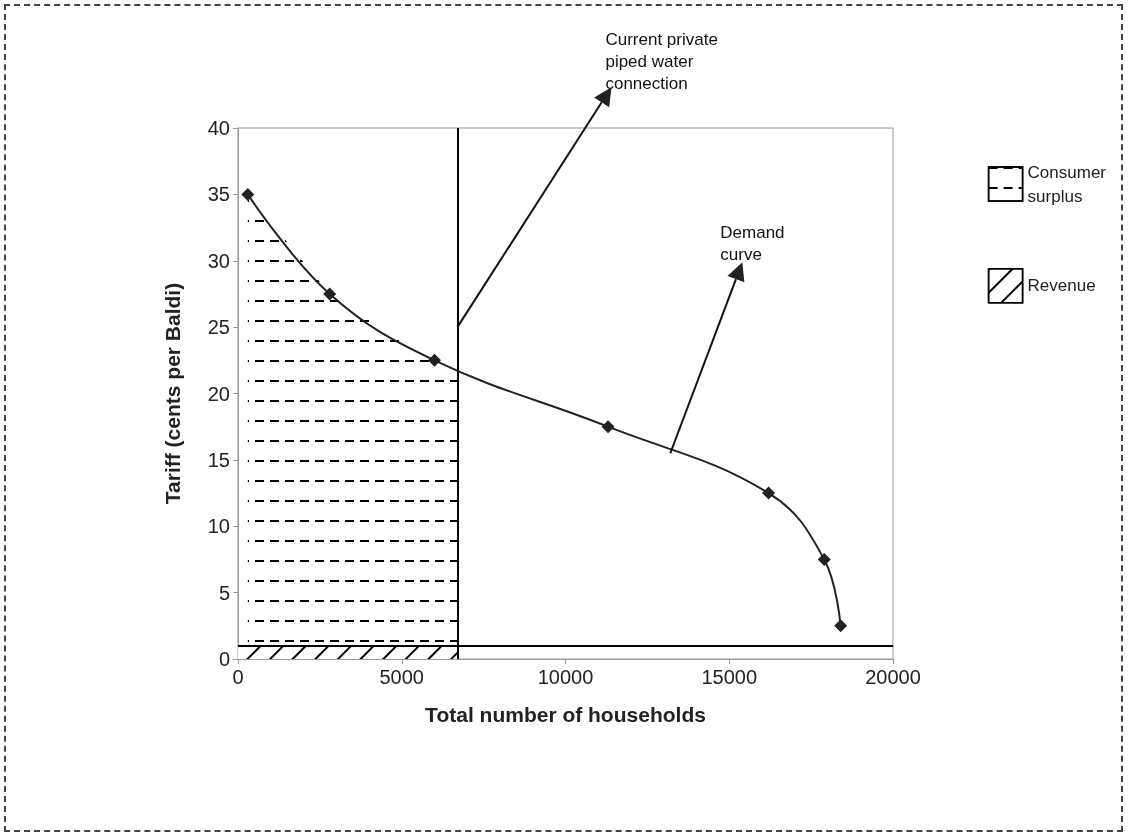 Image resolution: width=1131 pixels, height=838 pixels. I want to click on y-tick-label: 5, so click(224, 592).